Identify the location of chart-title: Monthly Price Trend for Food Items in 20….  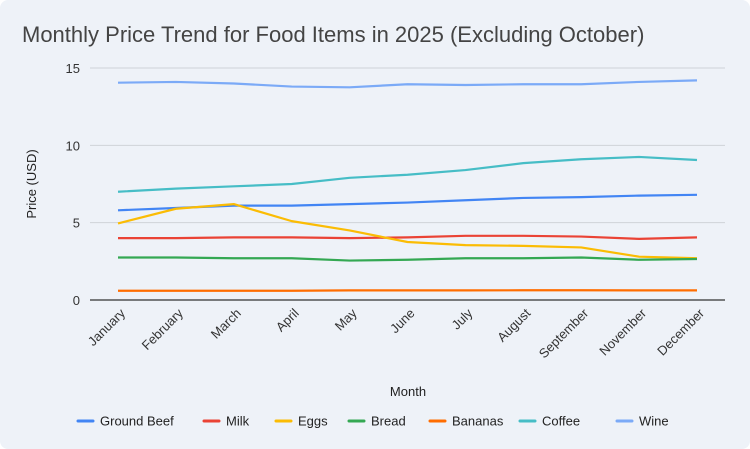
(333, 34).